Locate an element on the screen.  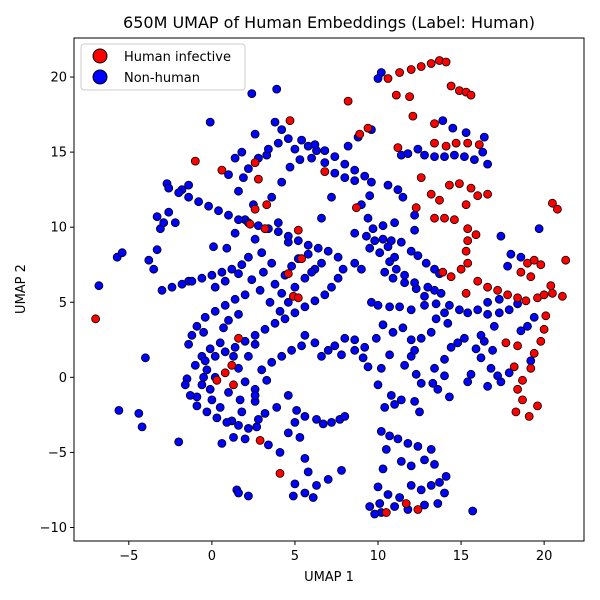
x-axis: −5 0 5 10 15 20 is located at coordinates (335, 552).